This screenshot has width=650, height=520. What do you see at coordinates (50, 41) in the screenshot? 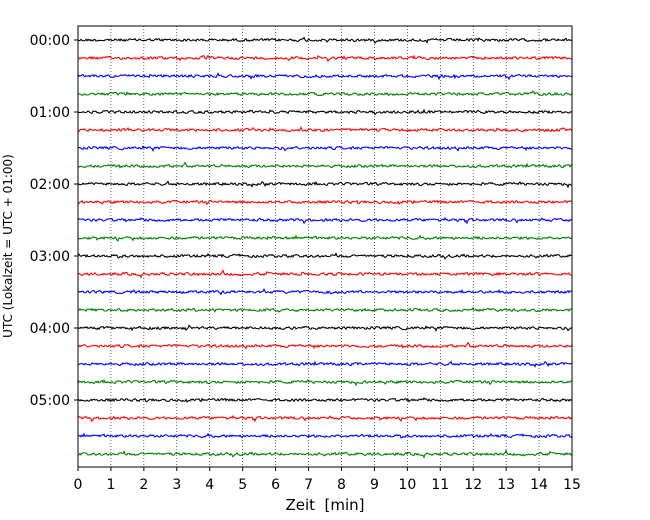
I see `y-tick-label: 00:00` at bounding box center [50, 41].